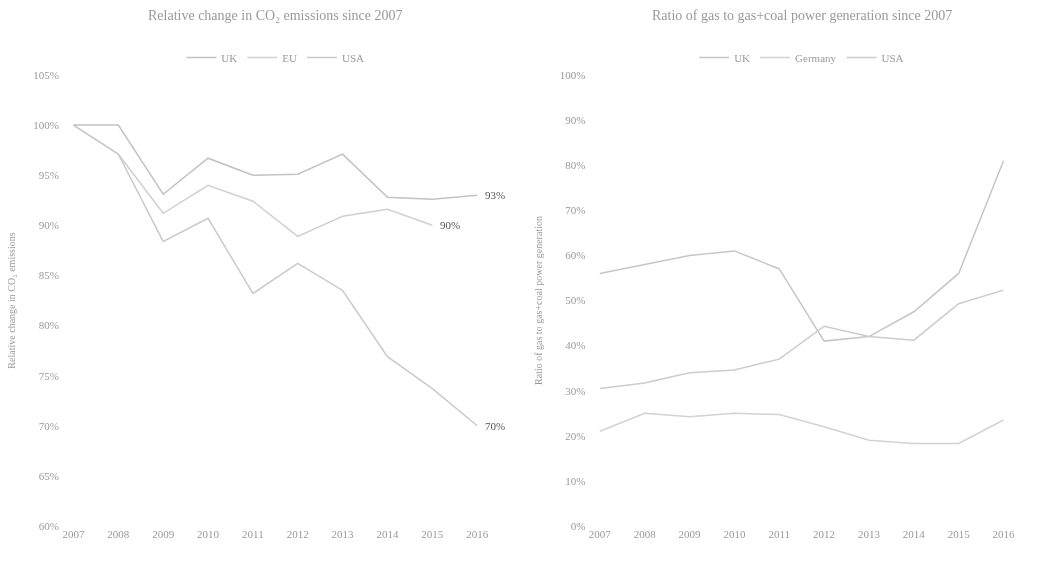 This screenshot has height=566, width=1057. I want to click on annotation: 90%, so click(450, 225).